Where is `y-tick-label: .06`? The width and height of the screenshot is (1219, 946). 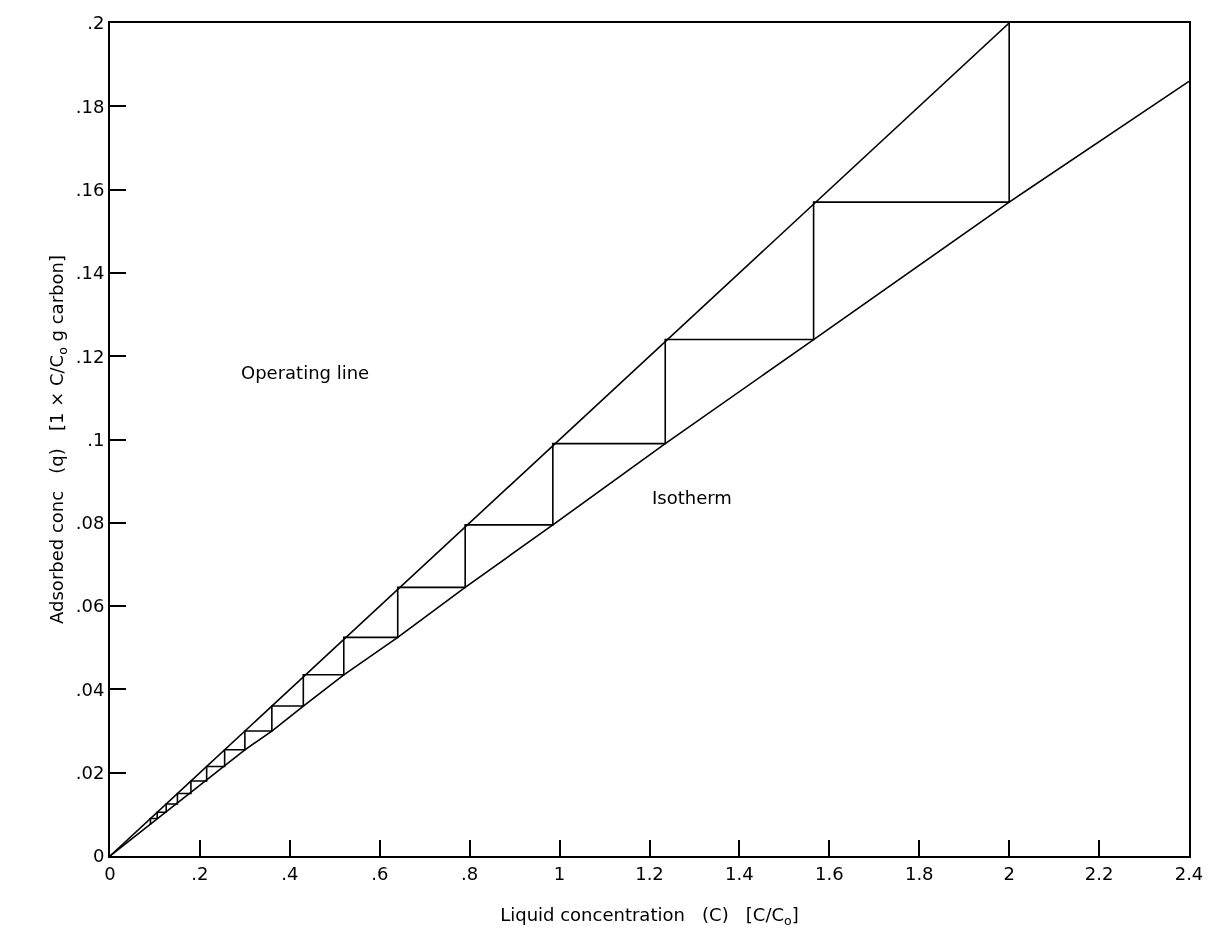 y-tick-label: .06 is located at coordinates (90, 606).